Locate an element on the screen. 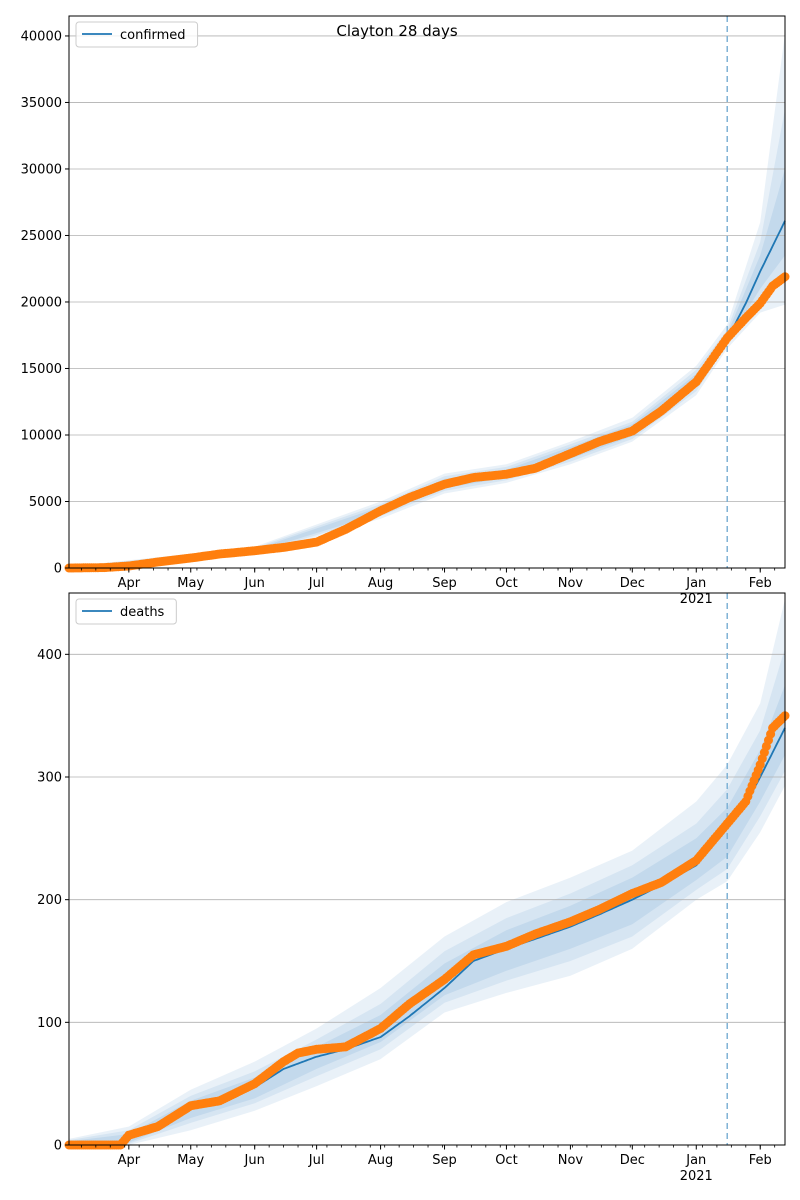 The image size is (800, 1200). y-tick-label: 400 is located at coordinates (49, 655).